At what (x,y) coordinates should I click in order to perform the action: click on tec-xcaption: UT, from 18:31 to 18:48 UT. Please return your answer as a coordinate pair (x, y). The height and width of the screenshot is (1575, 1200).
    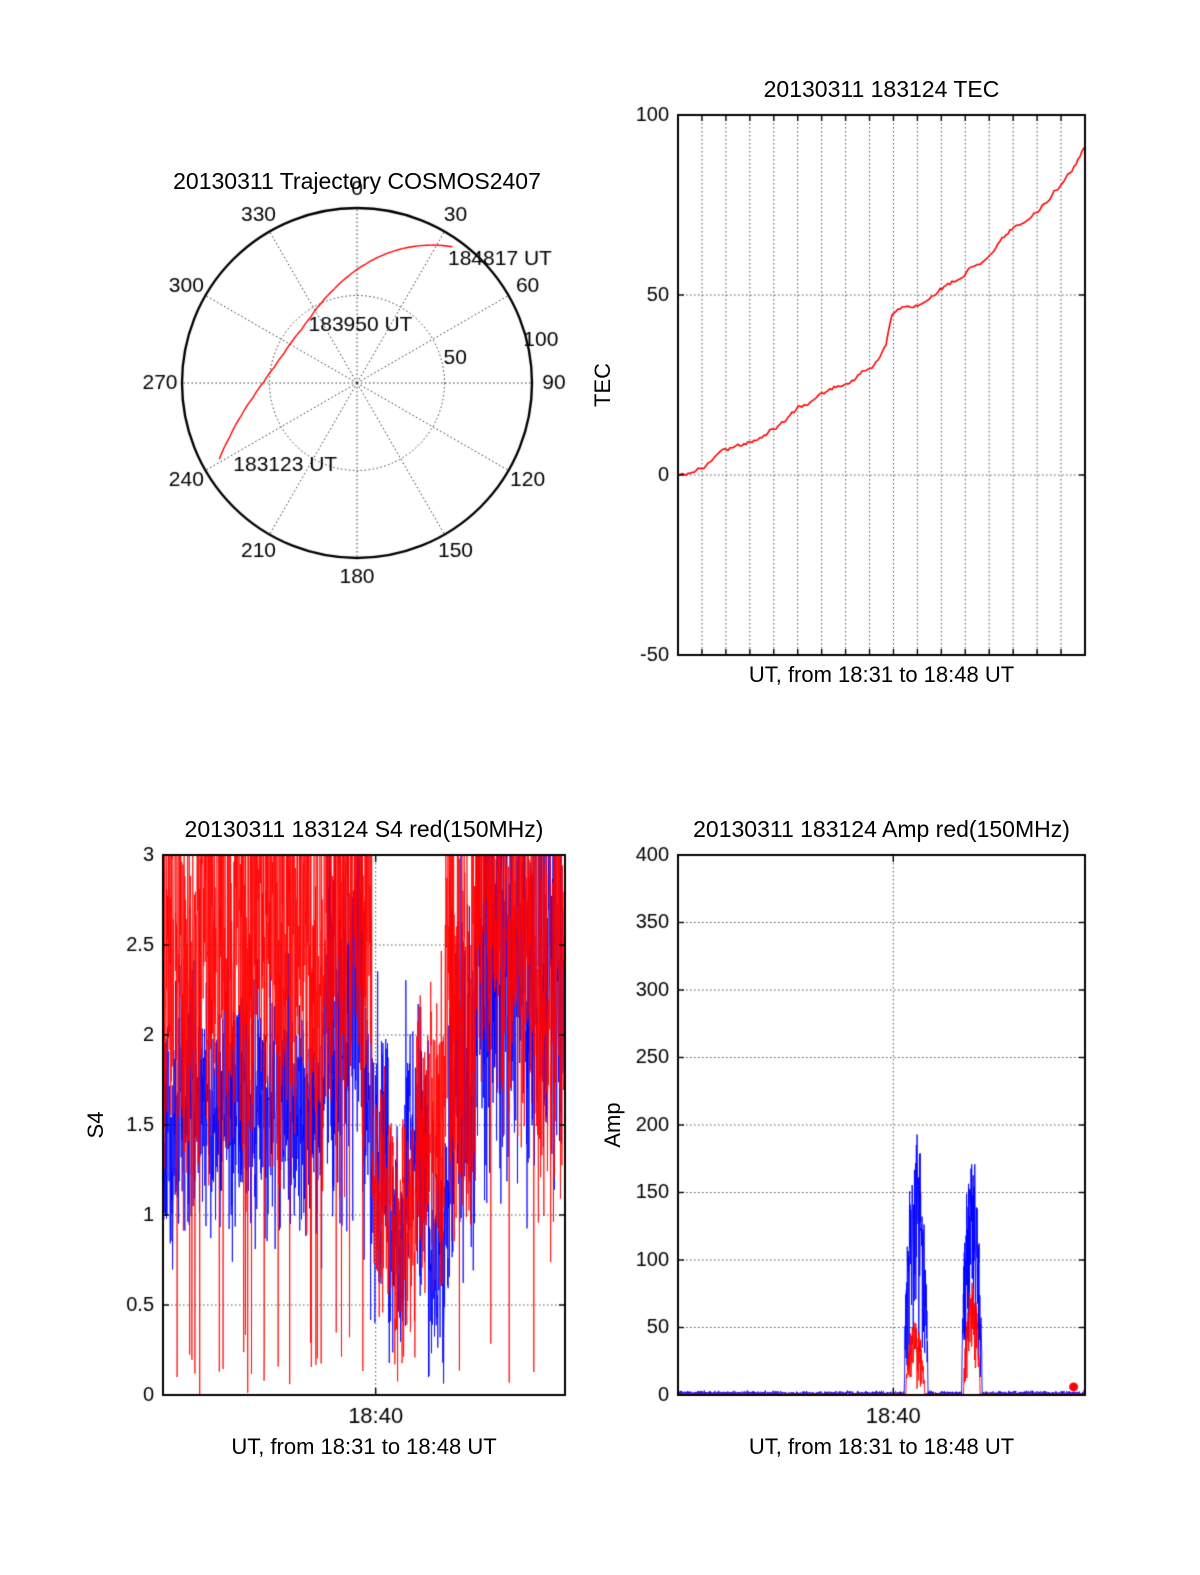
    Looking at the image, I should click on (881, 674).